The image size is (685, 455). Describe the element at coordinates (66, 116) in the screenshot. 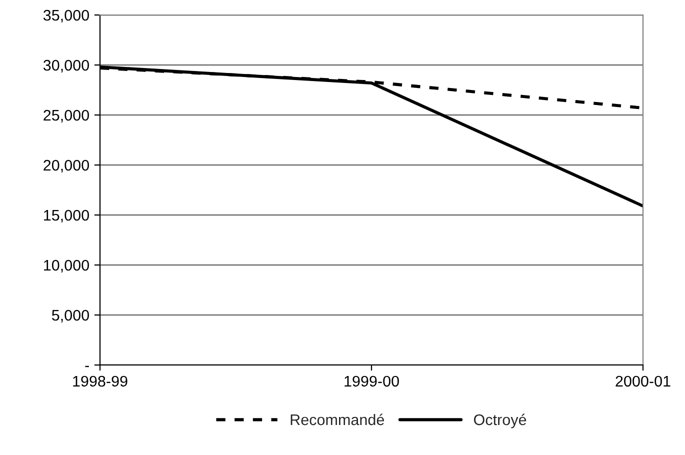

I see `y-tick-label: 25,000` at that location.